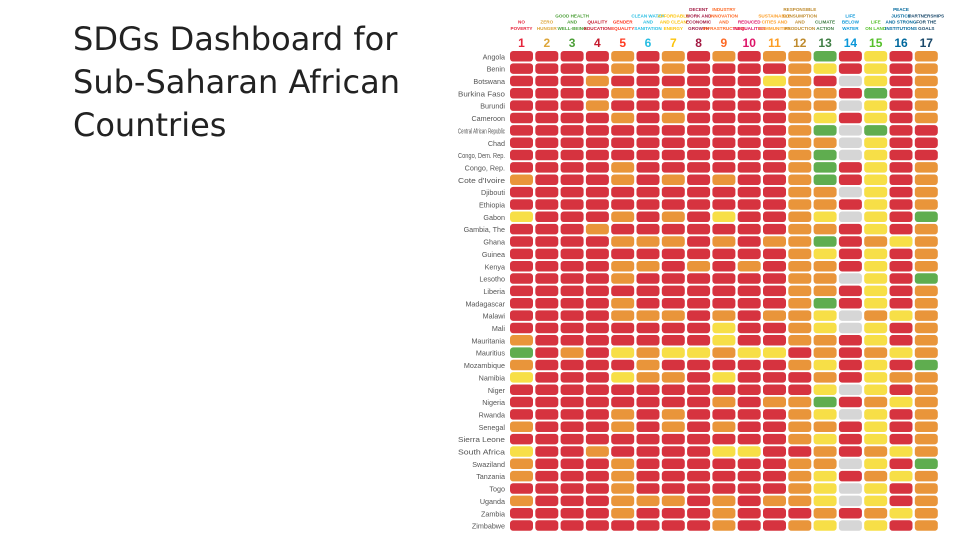 Image resolution: width=960 pixels, height=545 pixels. Describe the element at coordinates (927, 43) in the screenshot. I see `goal-17-number: 17` at that location.